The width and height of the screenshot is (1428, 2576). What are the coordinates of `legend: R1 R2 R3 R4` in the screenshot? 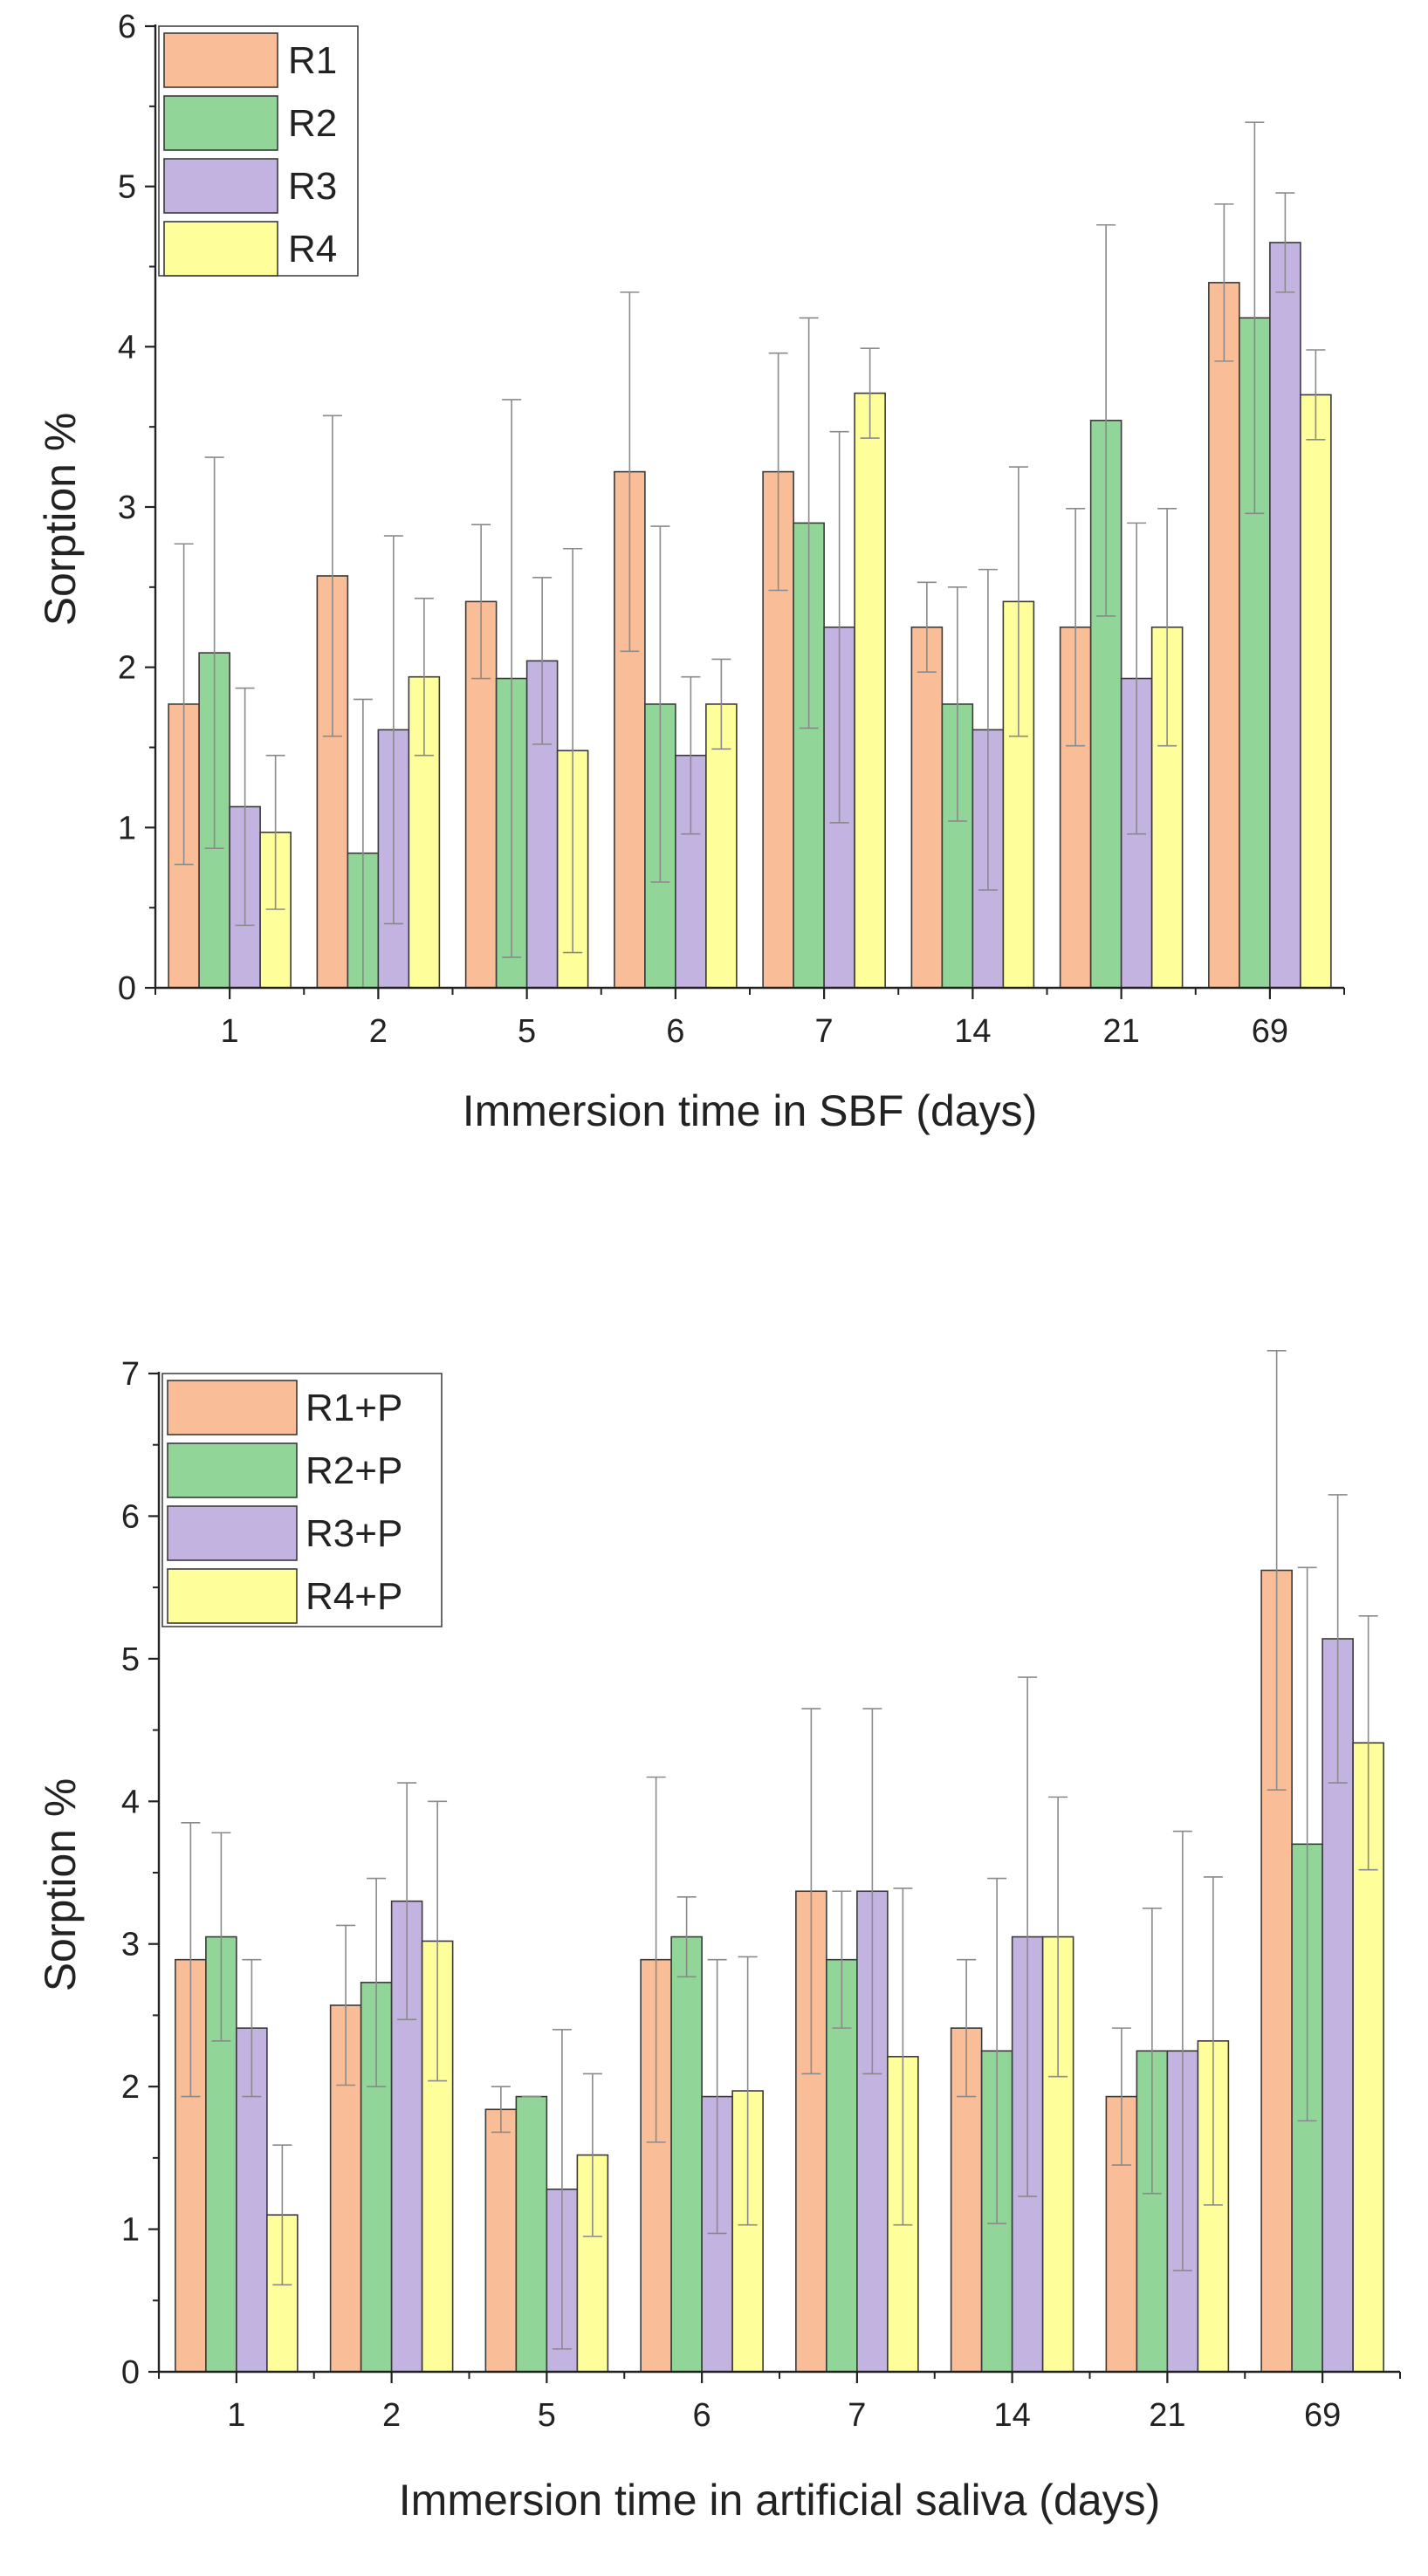 It's located at (258, 151).